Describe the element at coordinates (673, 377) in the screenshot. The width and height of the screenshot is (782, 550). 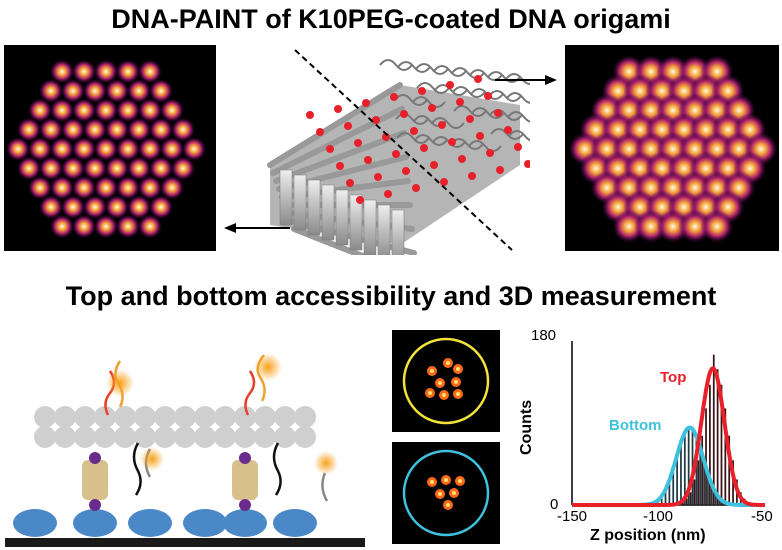
I see `legend-top: Top` at that location.